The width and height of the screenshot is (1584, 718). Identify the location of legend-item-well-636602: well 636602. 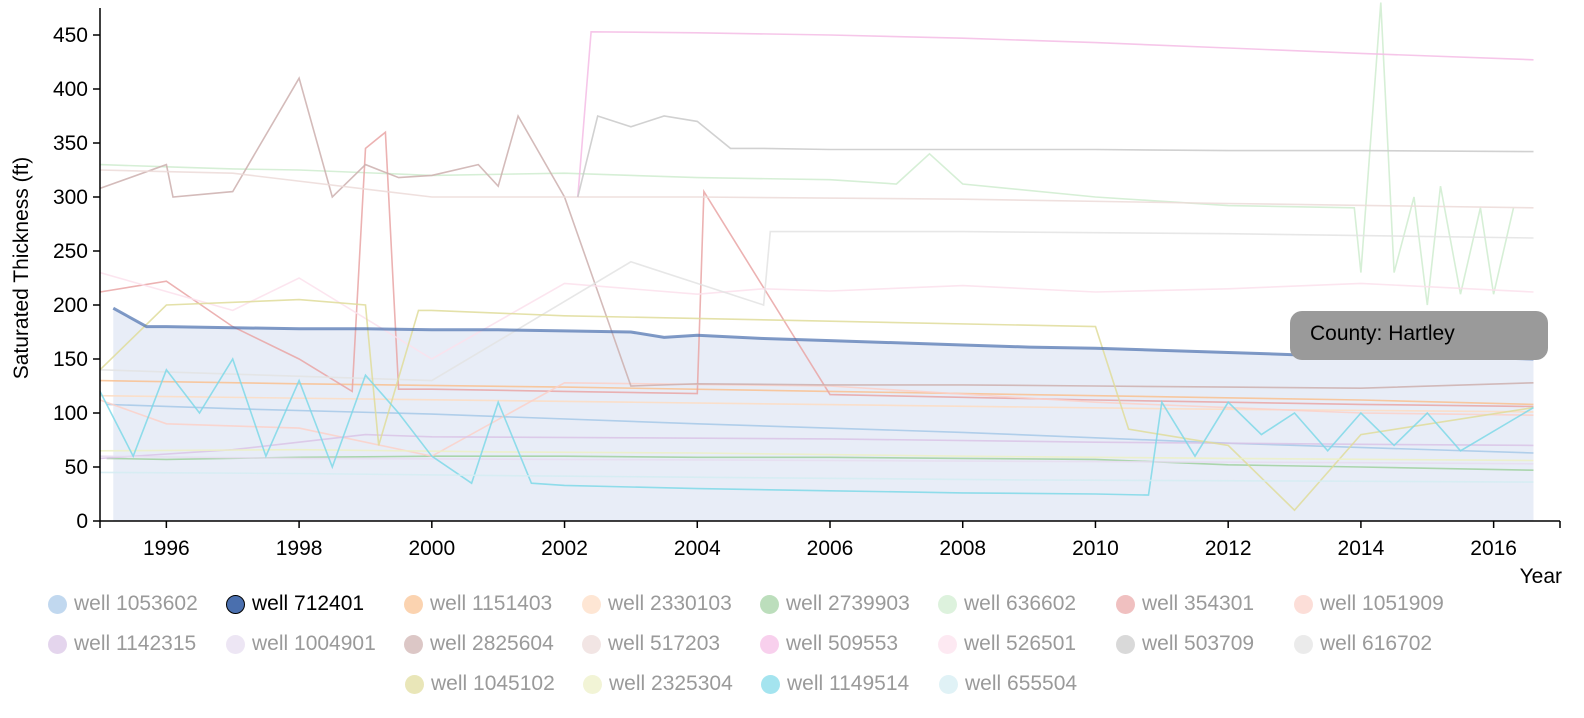
(1007, 604).